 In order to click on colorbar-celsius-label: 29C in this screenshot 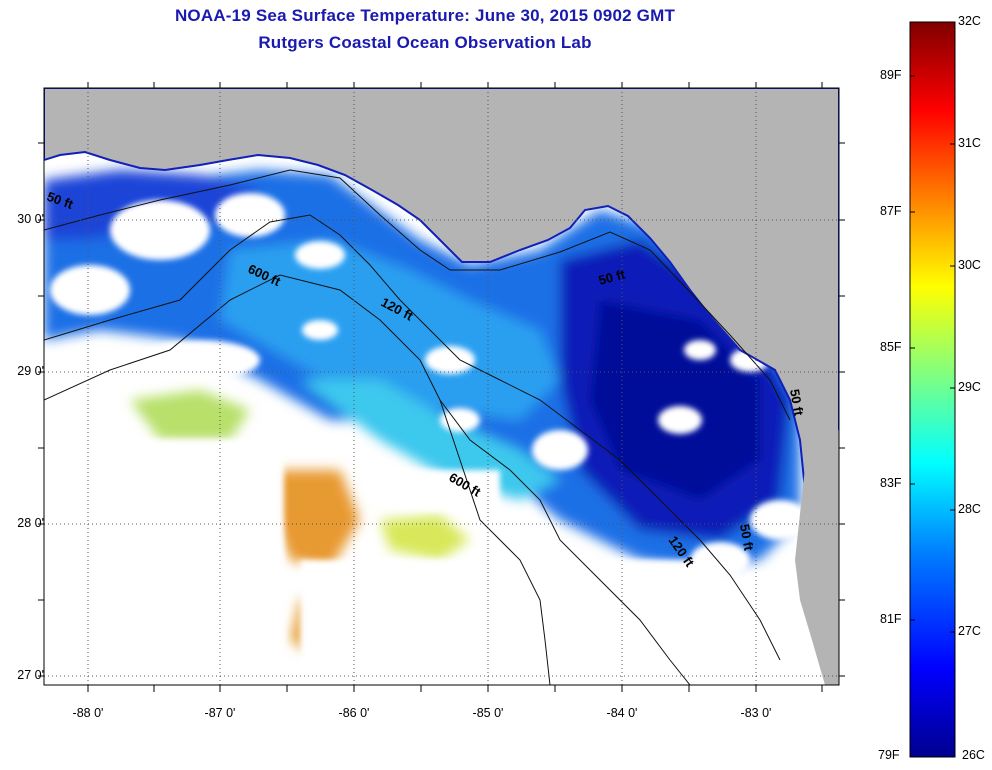, I will do `click(969, 387)`.